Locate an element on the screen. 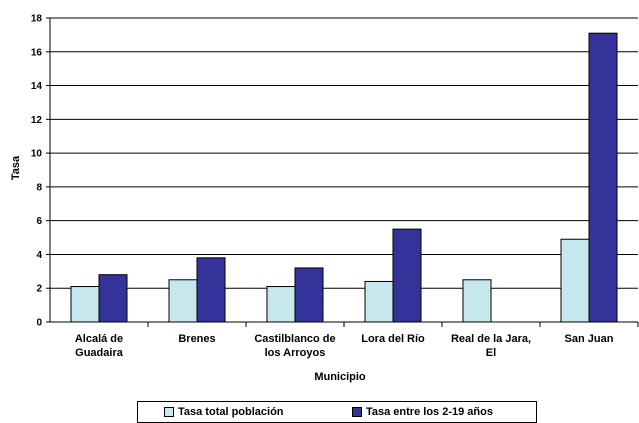  y-tick-label: 18 is located at coordinates (37, 19).